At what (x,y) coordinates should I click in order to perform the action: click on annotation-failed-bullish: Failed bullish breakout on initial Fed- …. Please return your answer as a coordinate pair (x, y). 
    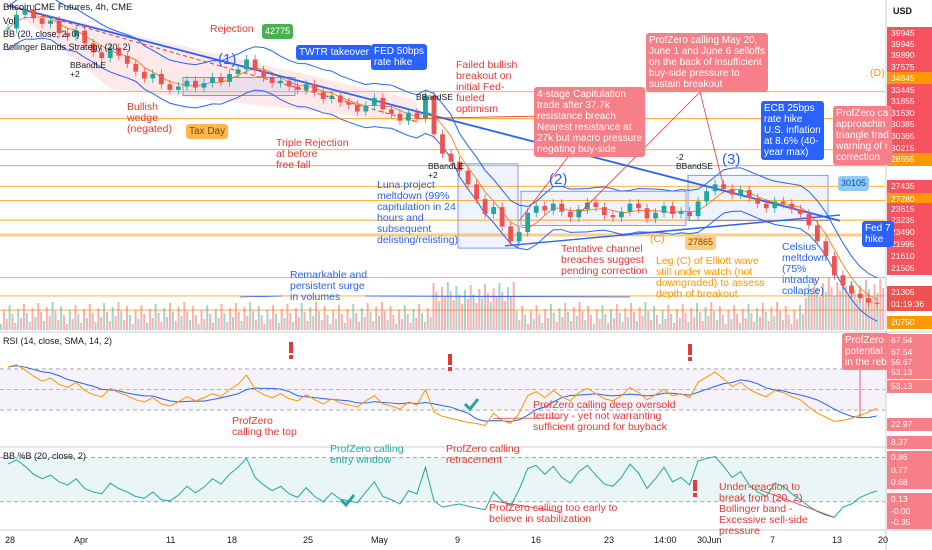
    Looking at the image, I should click on (487, 87).